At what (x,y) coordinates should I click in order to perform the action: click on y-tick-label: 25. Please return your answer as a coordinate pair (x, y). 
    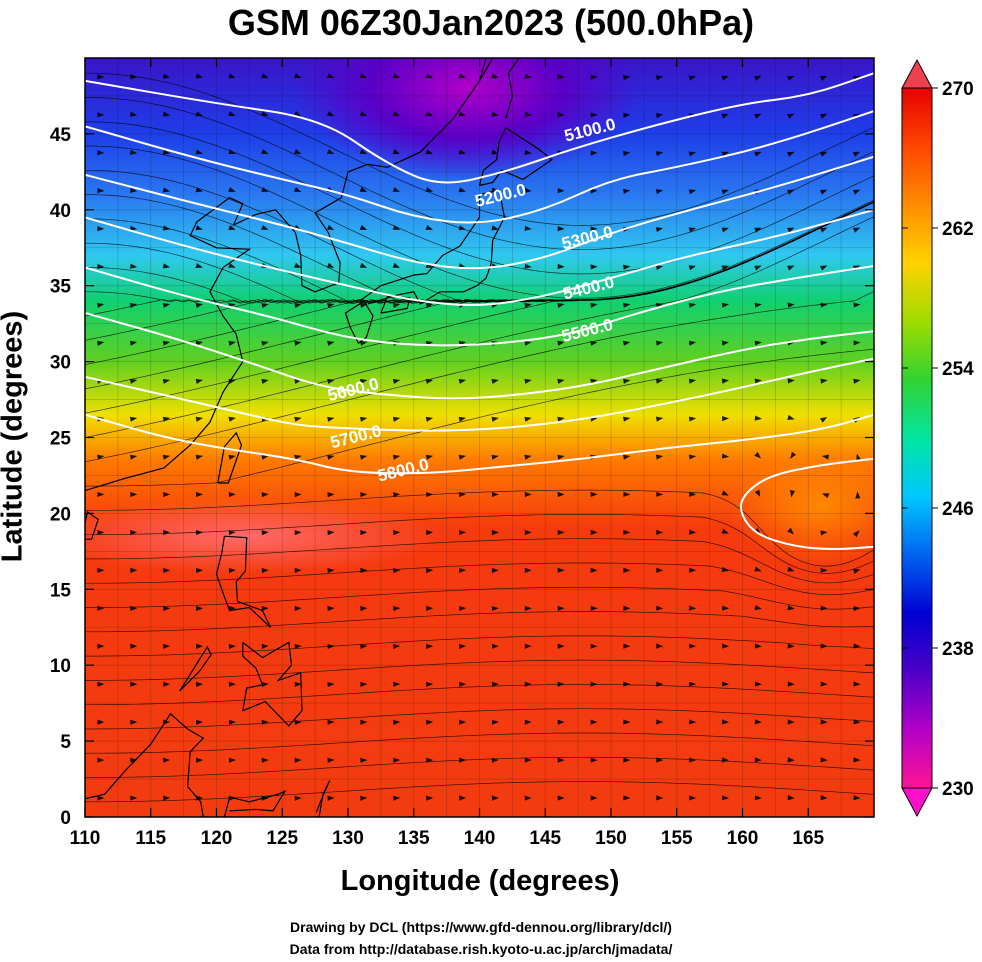
    Looking at the image, I should click on (61, 439).